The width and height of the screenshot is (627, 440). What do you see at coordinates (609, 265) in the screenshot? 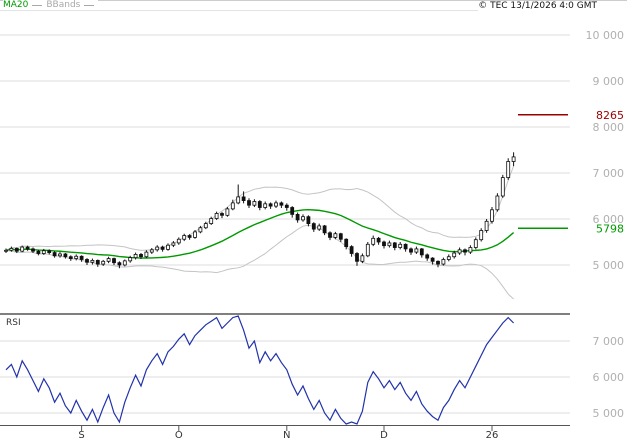
I see `price-axis-label: 5 000` at bounding box center [609, 265].